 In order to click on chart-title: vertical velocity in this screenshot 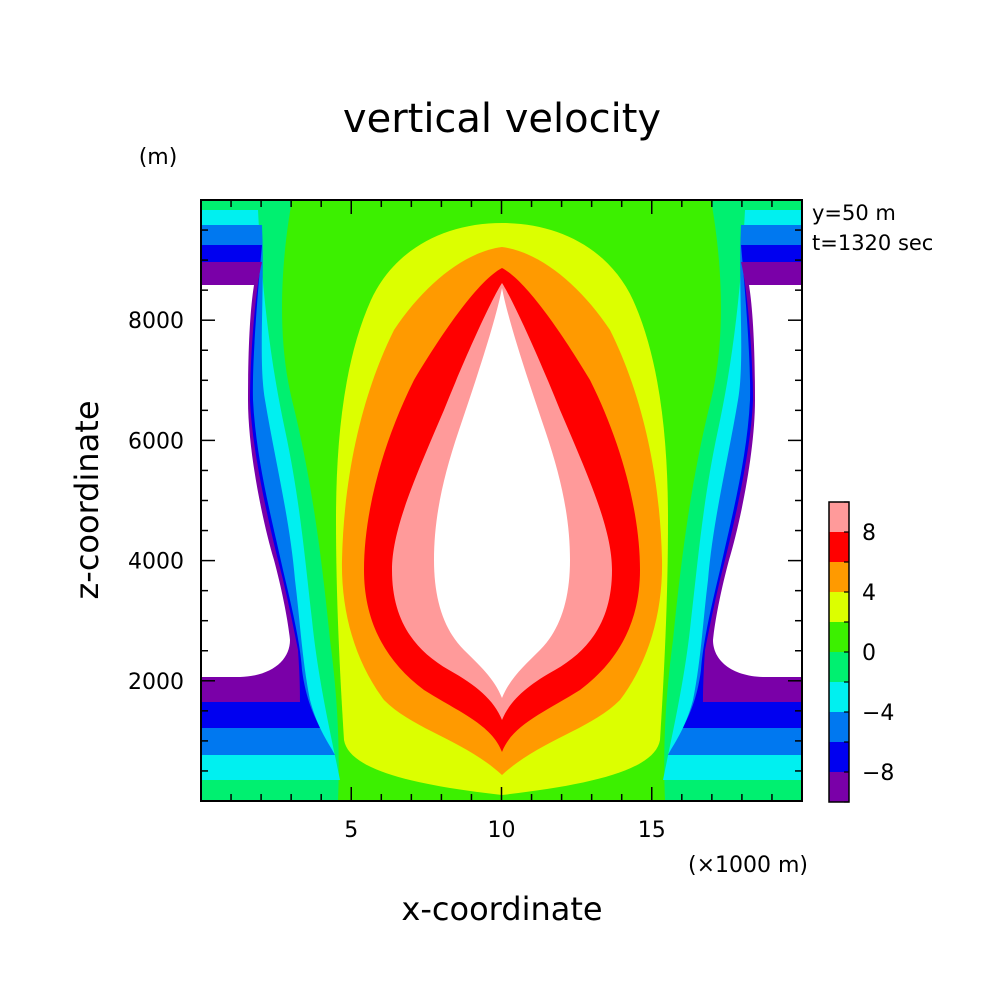, I will do `click(502, 119)`.